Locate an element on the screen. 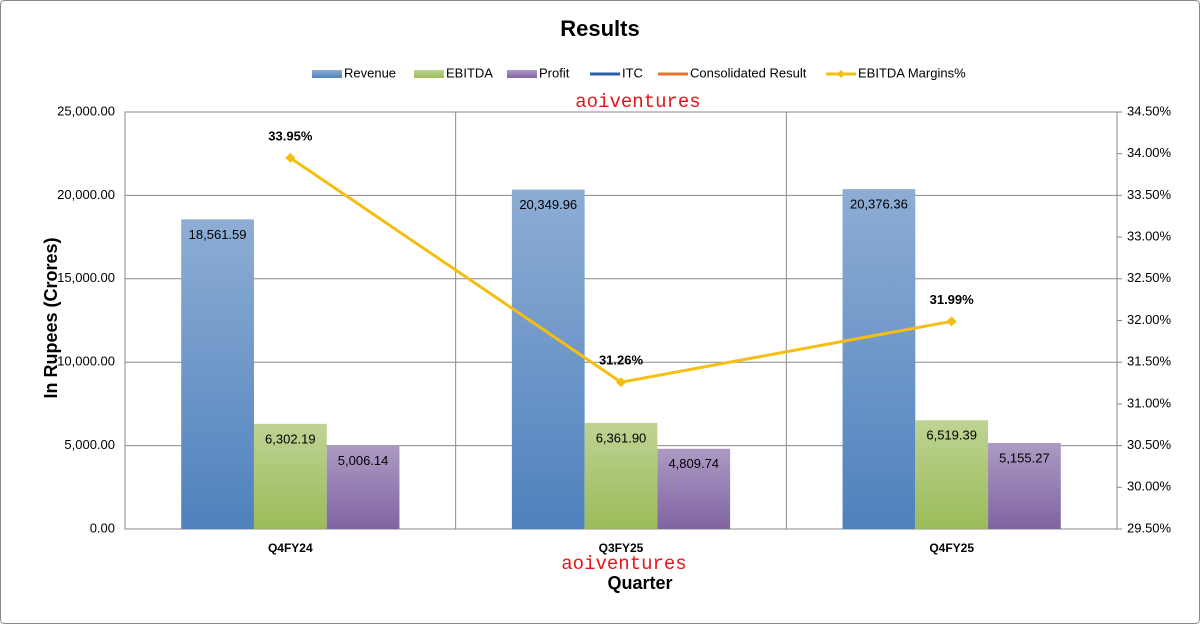  y2-tick-label: 32.50% is located at coordinates (1149, 277).